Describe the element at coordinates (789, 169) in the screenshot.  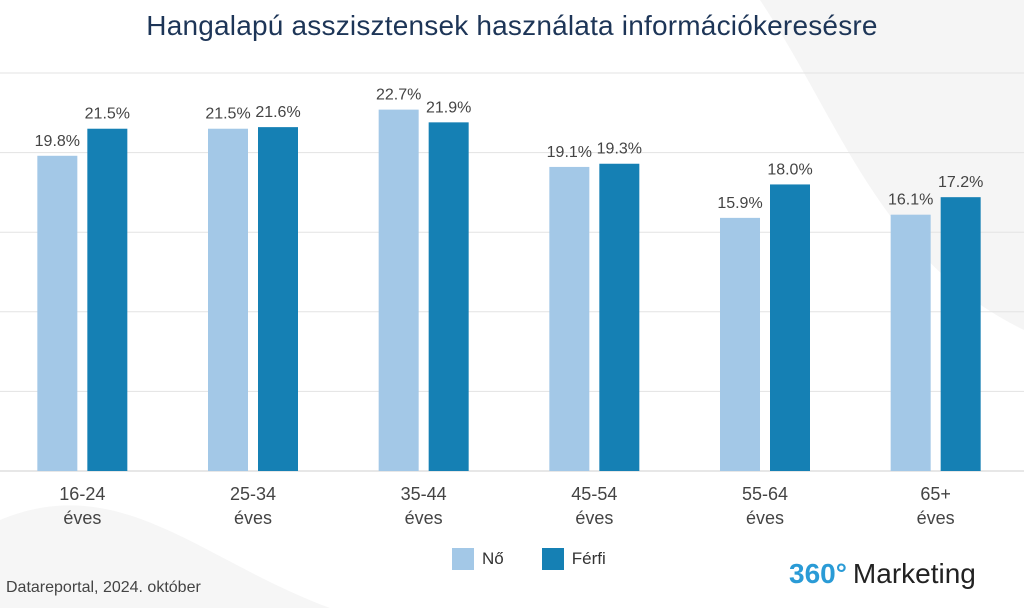
I see `data-label: 18.0%` at that location.